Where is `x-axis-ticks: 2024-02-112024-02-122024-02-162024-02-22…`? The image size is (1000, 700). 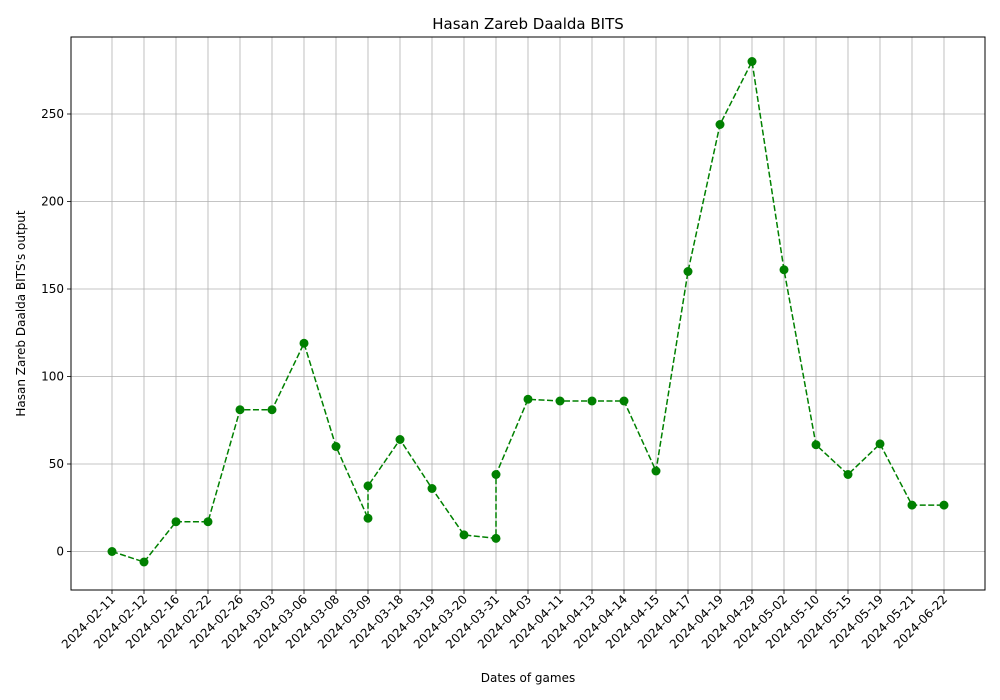
x-axis-ticks: 2024-02-112024-02-122024-02-162024-02-22… is located at coordinates (504, 620).